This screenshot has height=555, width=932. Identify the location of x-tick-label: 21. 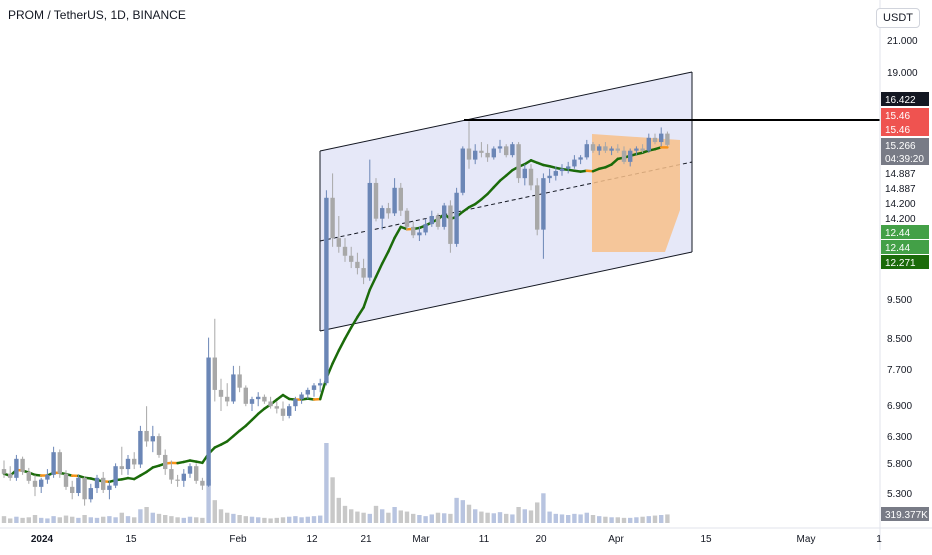
(366, 539).